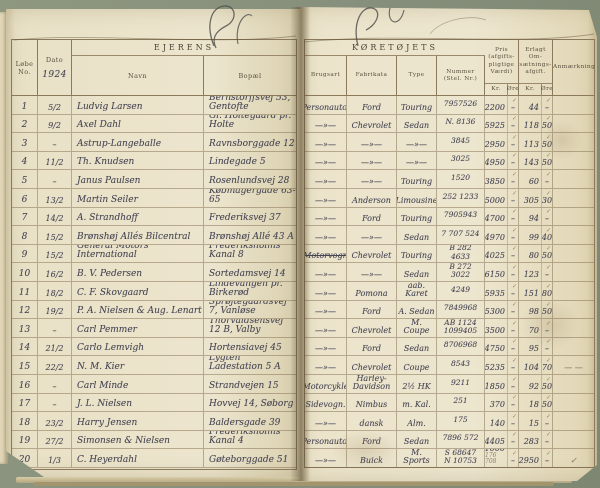 The width and height of the screenshot is (600, 488). What do you see at coordinates (252, 196) in the screenshot?
I see `cell-bopael: Købmagergade 63-65` at bounding box center [252, 196].